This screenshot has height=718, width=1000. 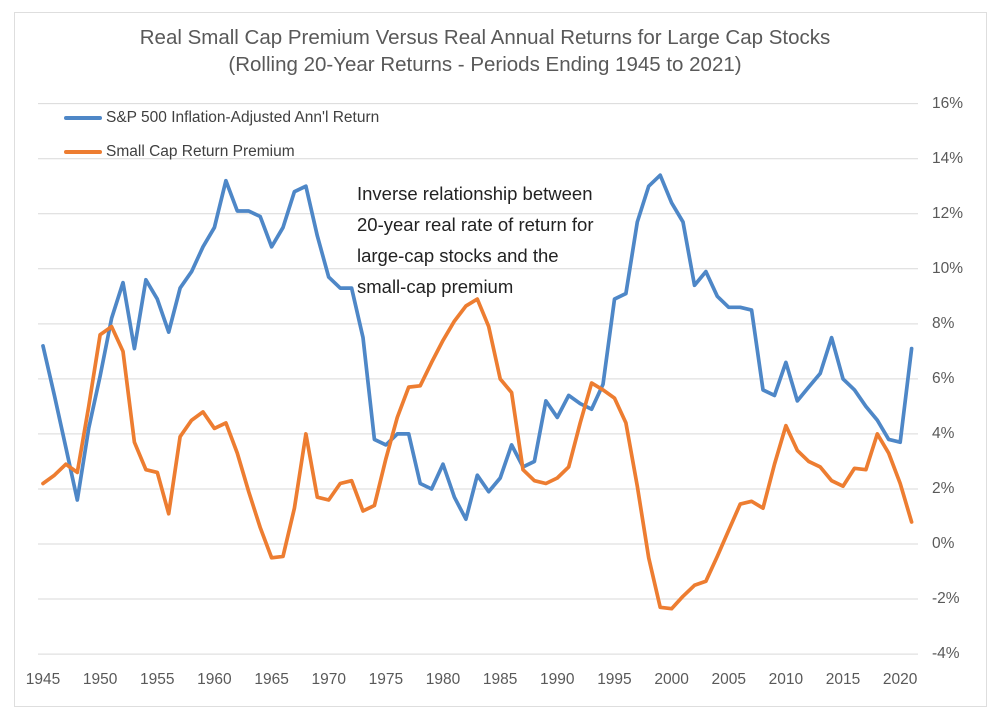 I want to click on y-tick-16: 16%, so click(x=948, y=103).